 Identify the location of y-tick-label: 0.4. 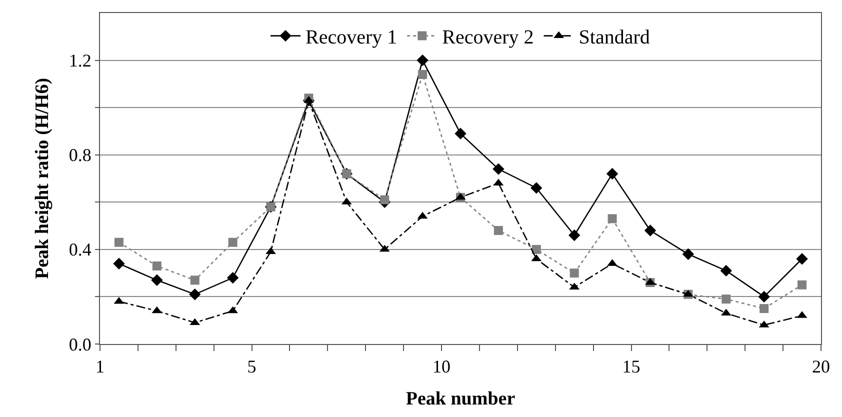
(80, 250).